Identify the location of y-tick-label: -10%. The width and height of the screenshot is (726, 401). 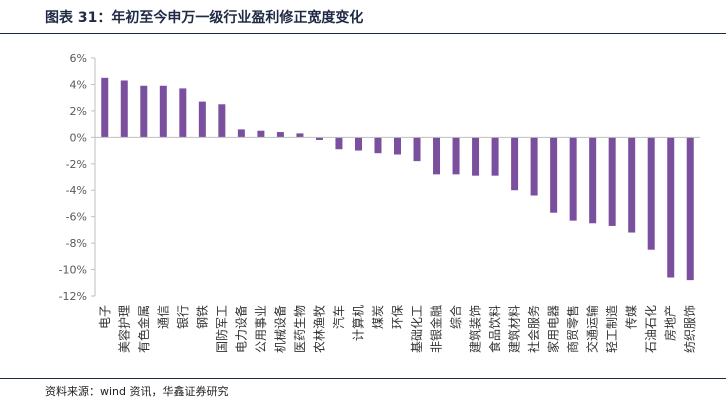
(73, 270).